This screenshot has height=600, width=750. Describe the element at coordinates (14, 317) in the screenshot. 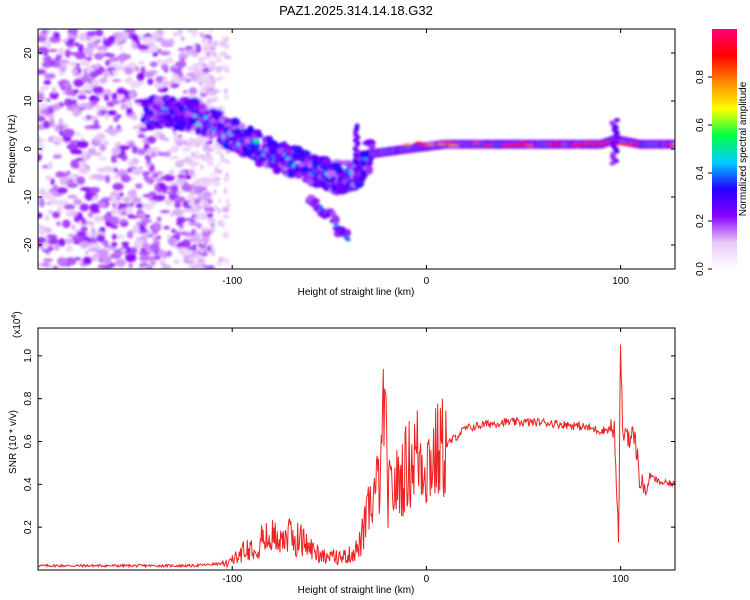

I see `y-multiplier-exponent: 4` at that location.